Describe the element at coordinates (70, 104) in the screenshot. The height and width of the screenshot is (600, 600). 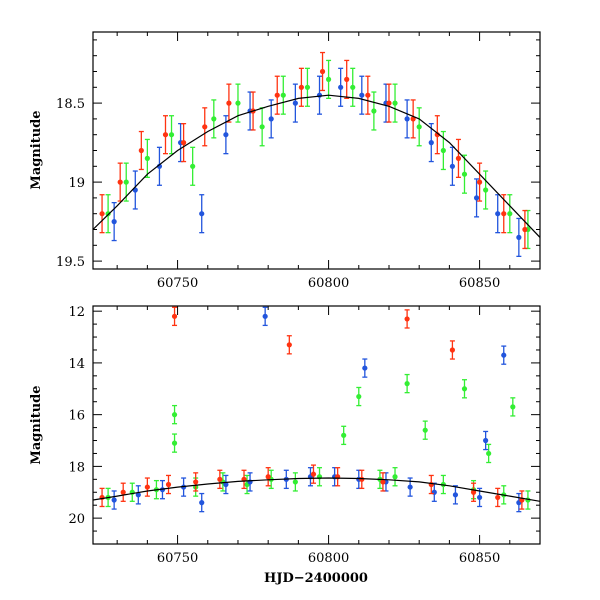
I see `y-tick-label: 18.5` at that location.